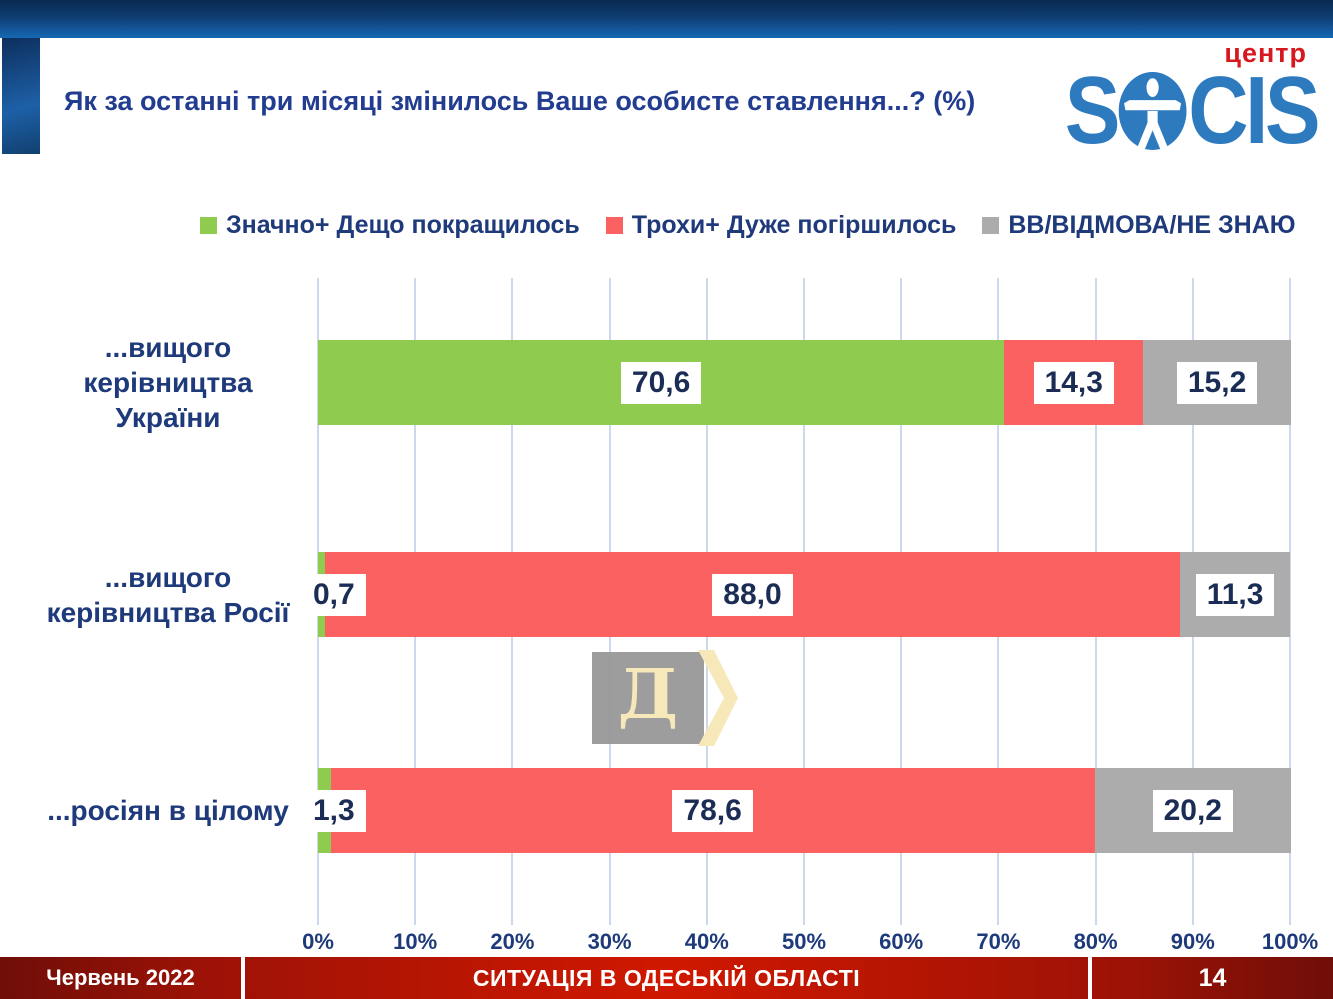 The height and width of the screenshot is (999, 1333). Describe the element at coordinates (794, 225) in the screenshot. I see `legend-label: Трохи+ Дуже погіршилось` at that location.